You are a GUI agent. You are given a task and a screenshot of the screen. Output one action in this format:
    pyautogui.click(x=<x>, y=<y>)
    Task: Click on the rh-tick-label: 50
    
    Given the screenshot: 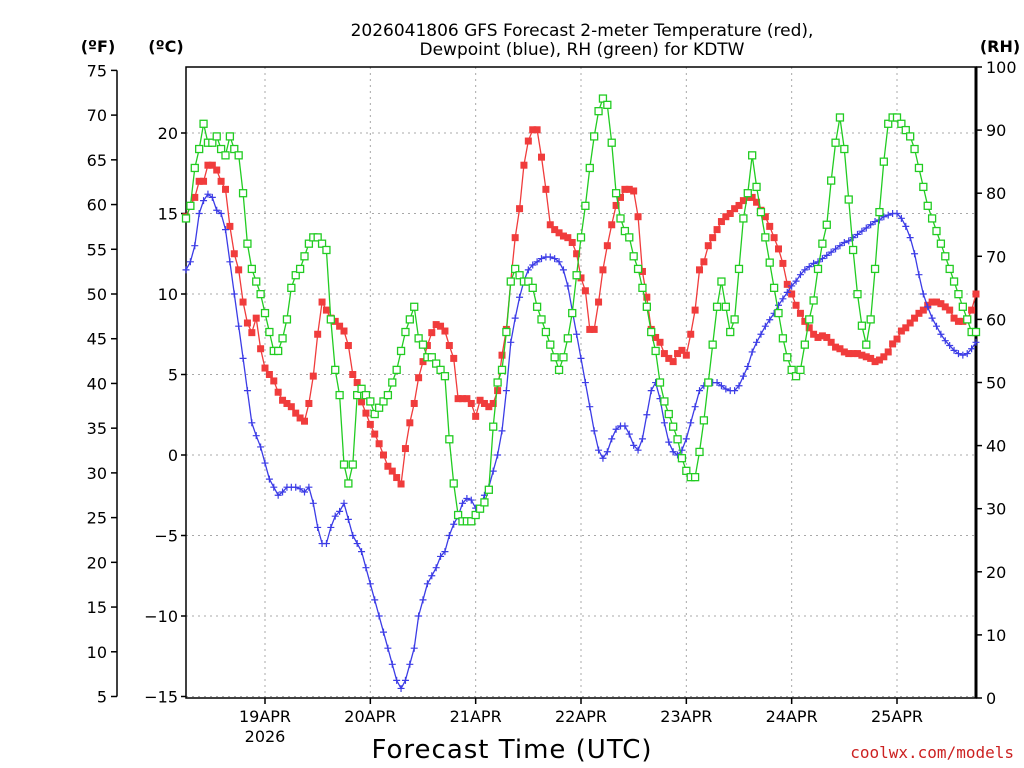 What is the action you would take?
    pyautogui.click(x=996, y=383)
    